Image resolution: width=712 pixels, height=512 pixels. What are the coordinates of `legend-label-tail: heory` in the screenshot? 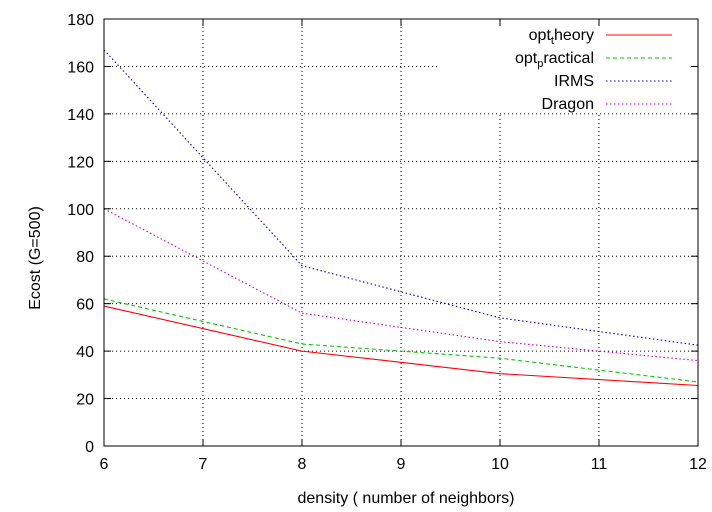 It's located at (574, 35).